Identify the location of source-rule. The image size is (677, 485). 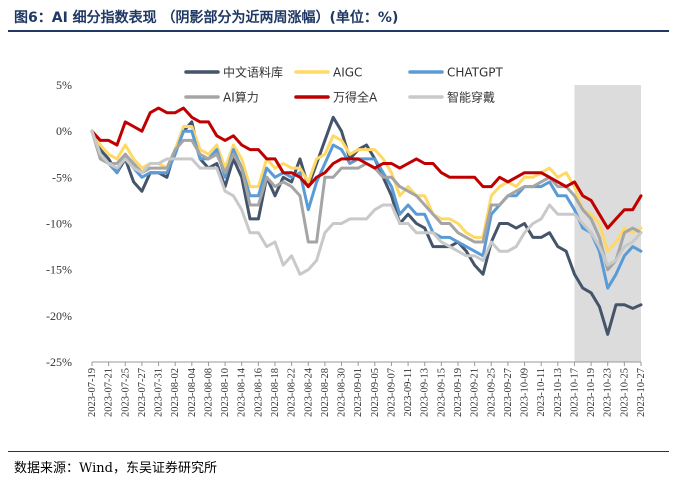
(338, 451).